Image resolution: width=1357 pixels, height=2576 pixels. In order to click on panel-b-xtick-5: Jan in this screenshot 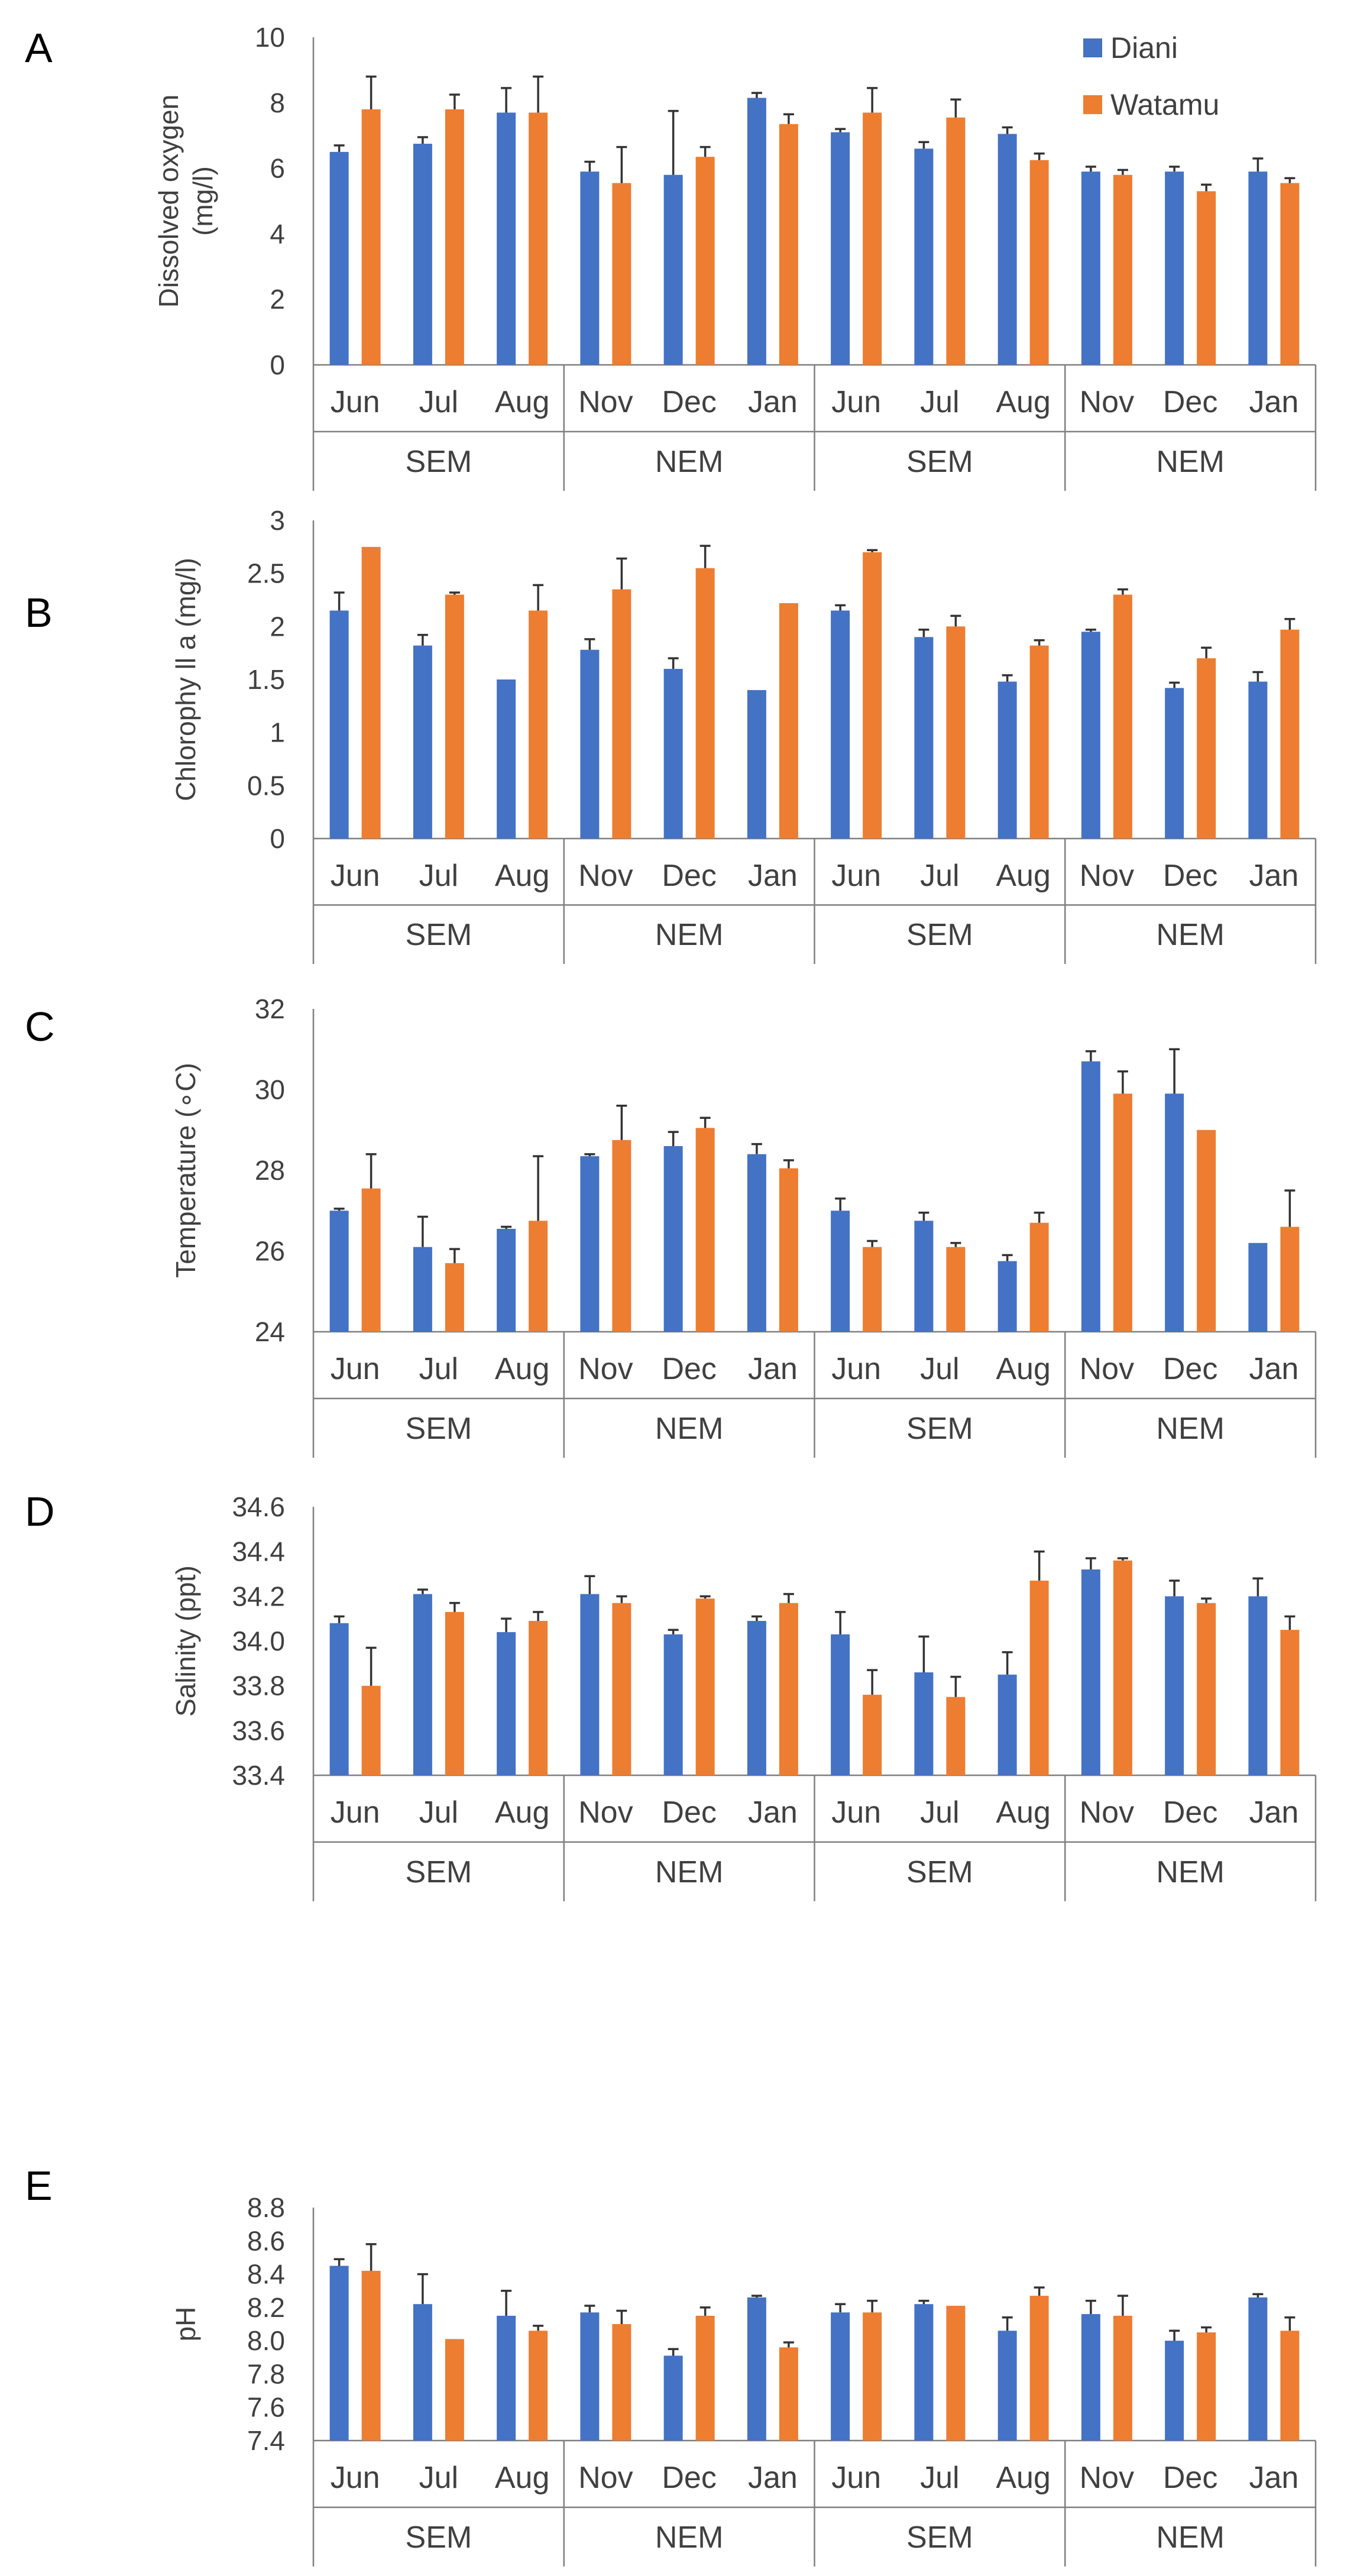, I will do `click(773, 876)`.